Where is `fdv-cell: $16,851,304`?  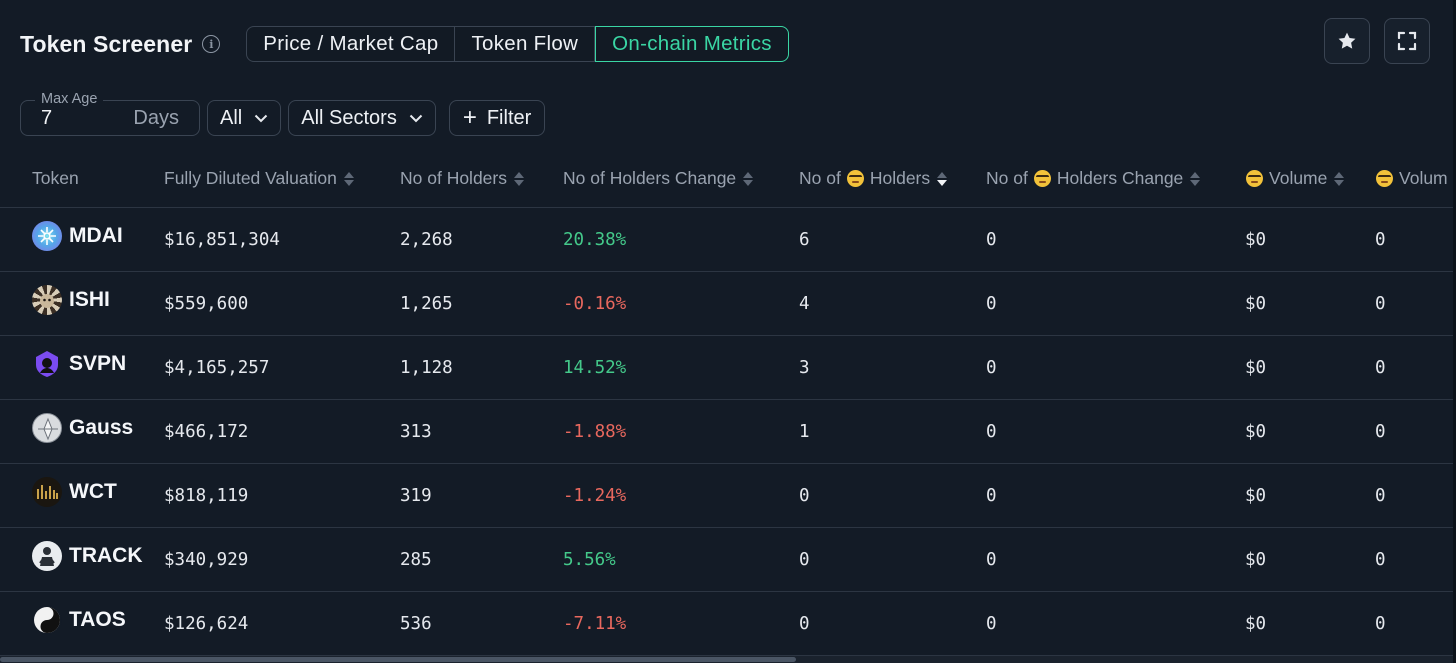
fdv-cell: $16,851,304 is located at coordinates (222, 240).